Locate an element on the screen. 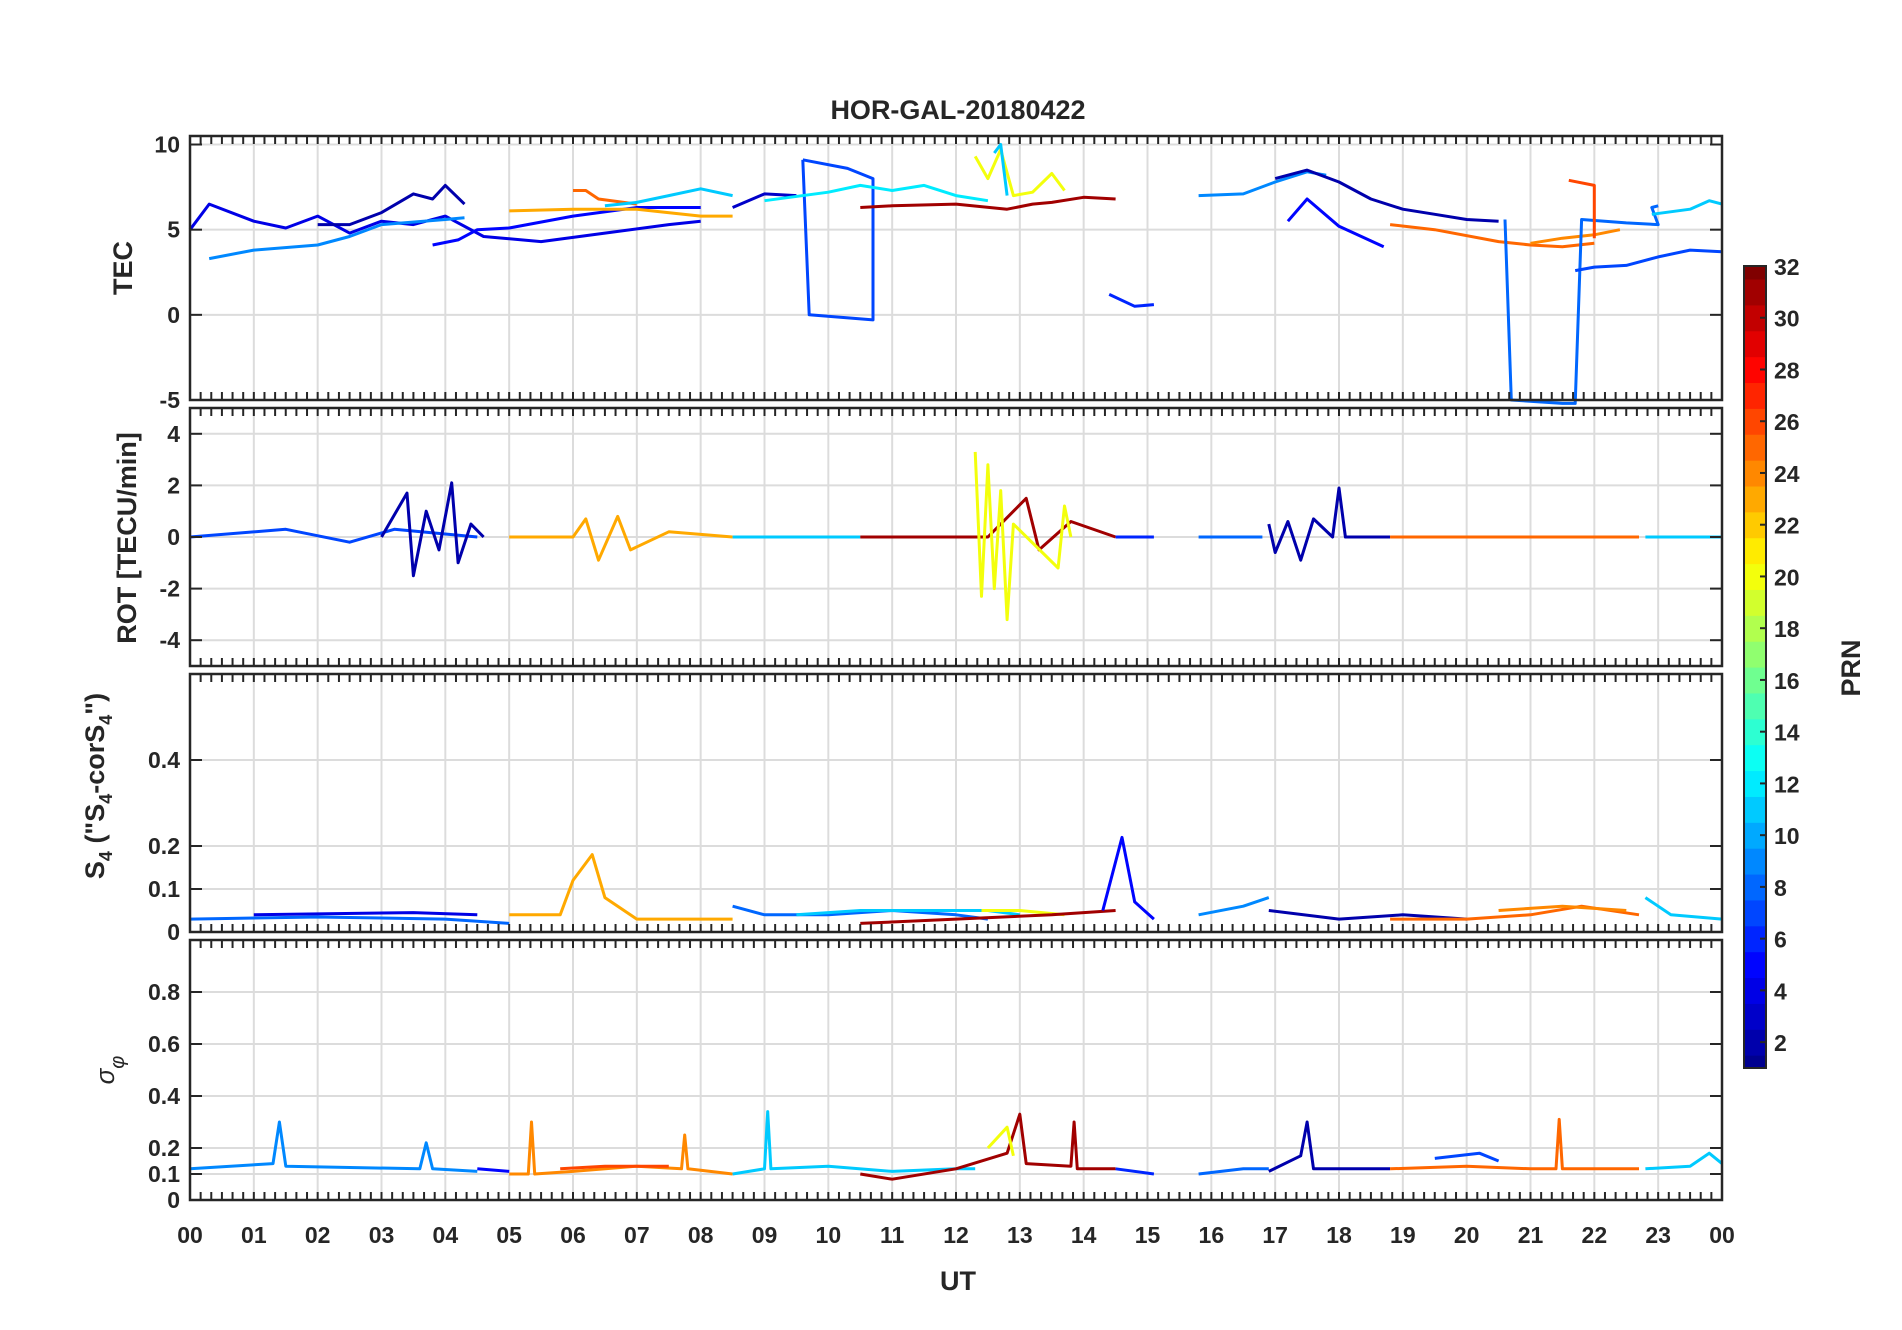 This screenshot has height=1330, width=1902. y-tick-label: 2 is located at coordinates (173, 485).